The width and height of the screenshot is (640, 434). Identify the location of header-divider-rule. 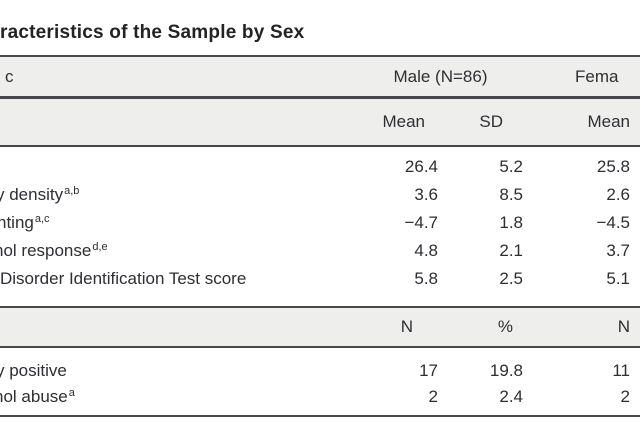
(320, 97).